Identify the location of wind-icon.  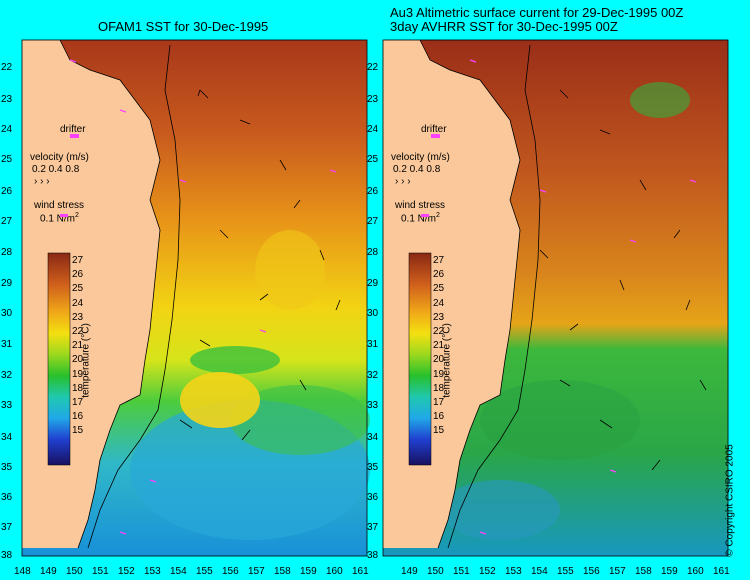
(425, 215).